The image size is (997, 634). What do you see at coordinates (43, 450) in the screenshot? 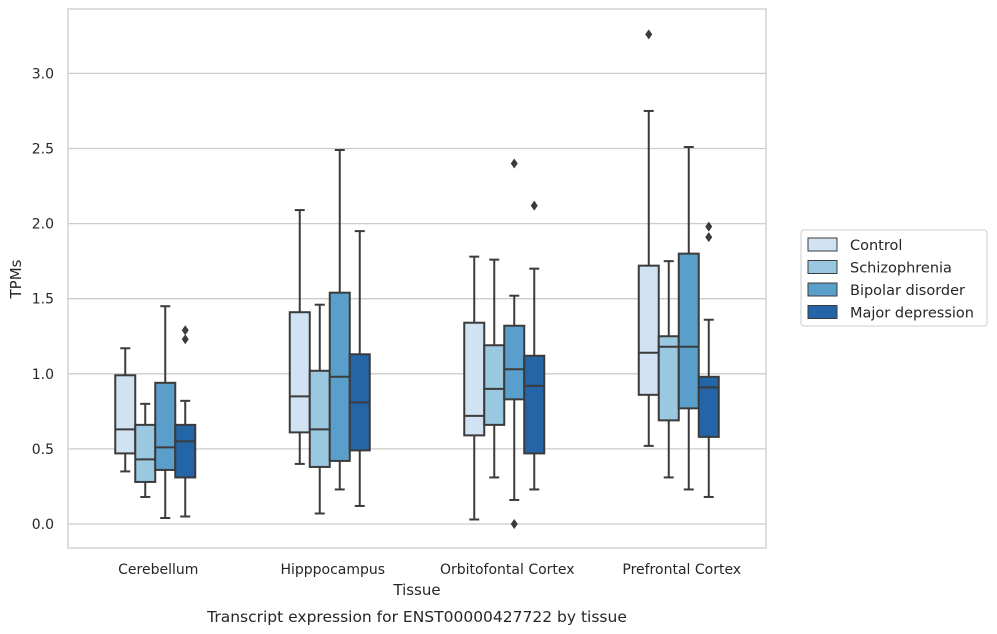
I see `y-tick-label: 0.5` at bounding box center [43, 450].